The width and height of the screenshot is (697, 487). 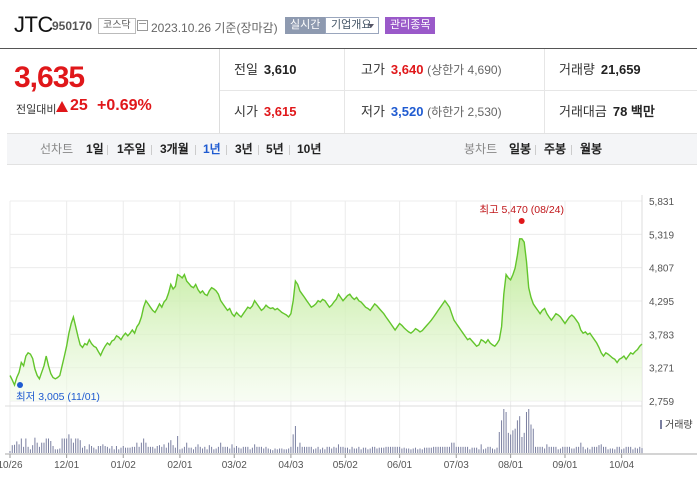 I want to click on prev-close-label: 전일, so click(x=246, y=69).